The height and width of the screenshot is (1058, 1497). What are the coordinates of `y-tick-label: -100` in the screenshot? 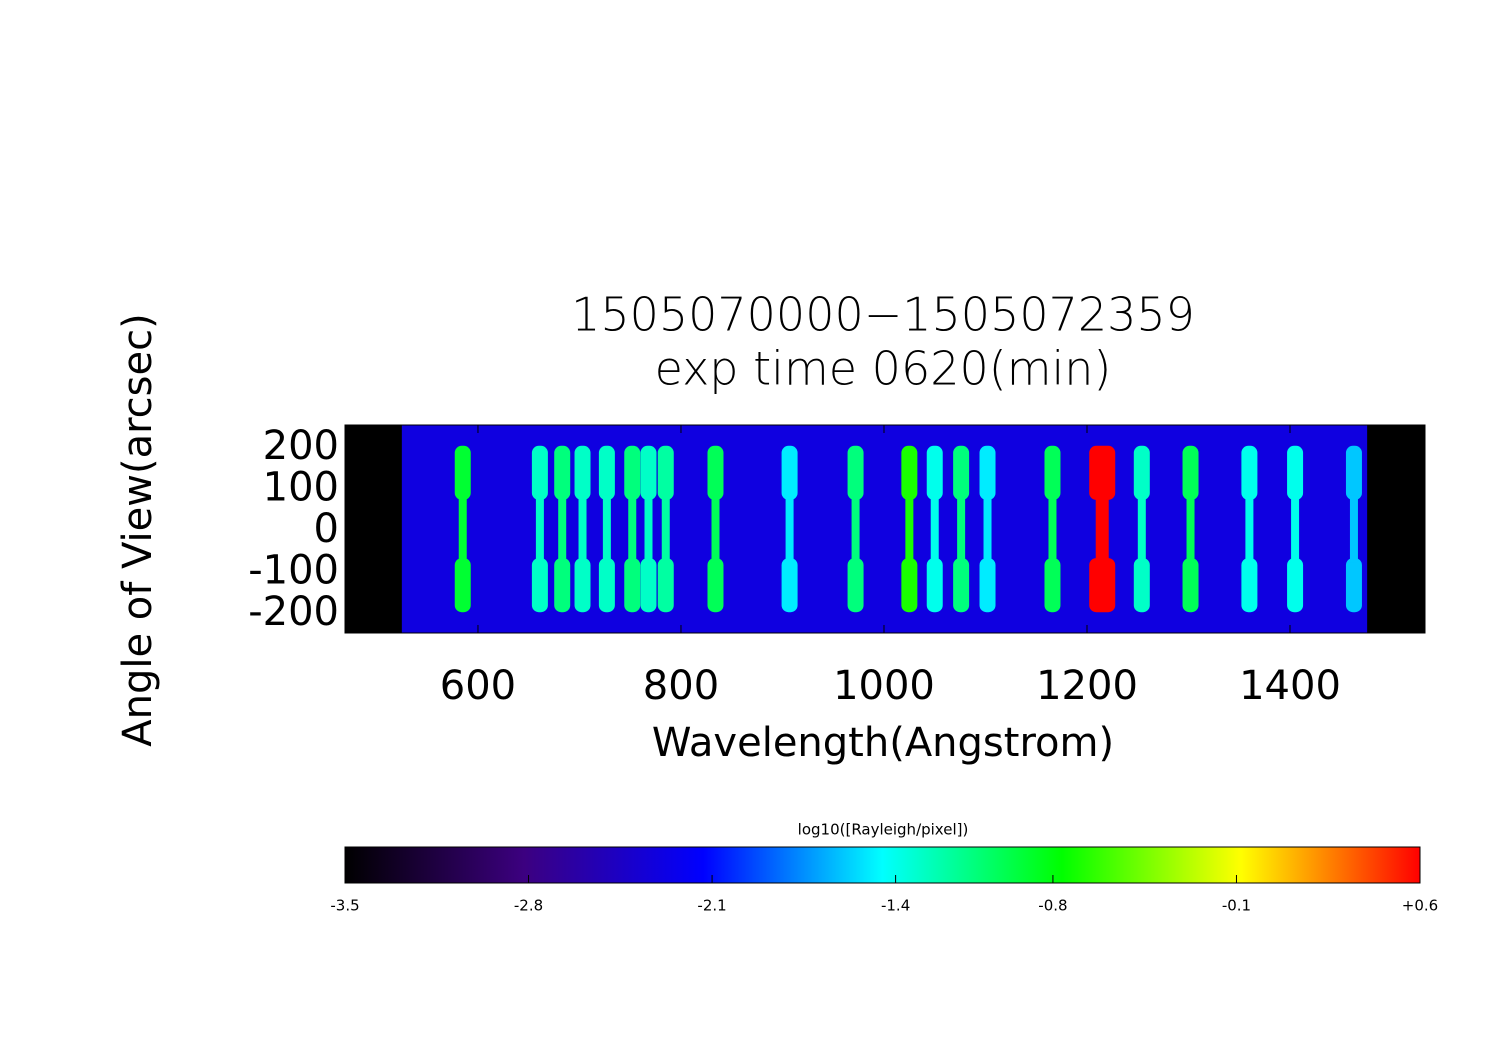 It's located at (293, 571).